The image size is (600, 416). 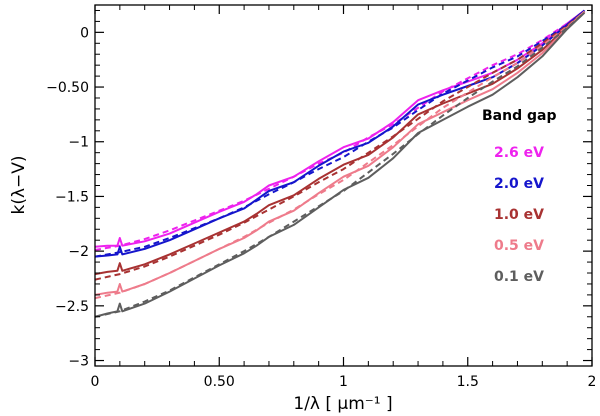 What do you see at coordinates (95, 382) in the screenshot?
I see `x-tick-label: 0` at bounding box center [95, 382].